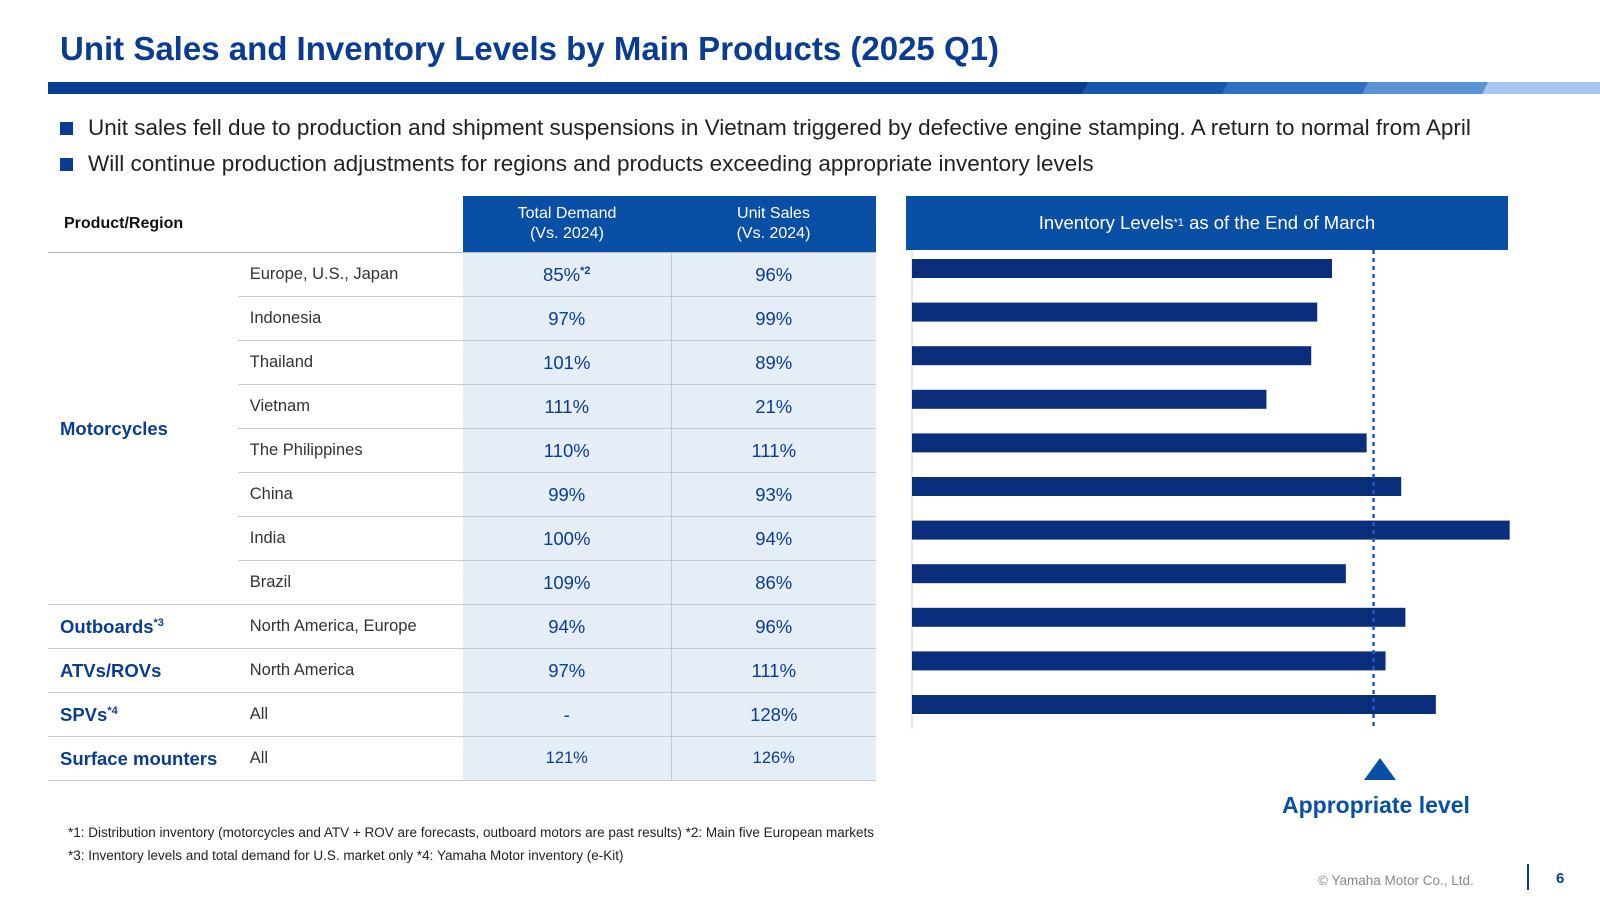  I want to click on category-spvs: SPVs*4, so click(143, 714).